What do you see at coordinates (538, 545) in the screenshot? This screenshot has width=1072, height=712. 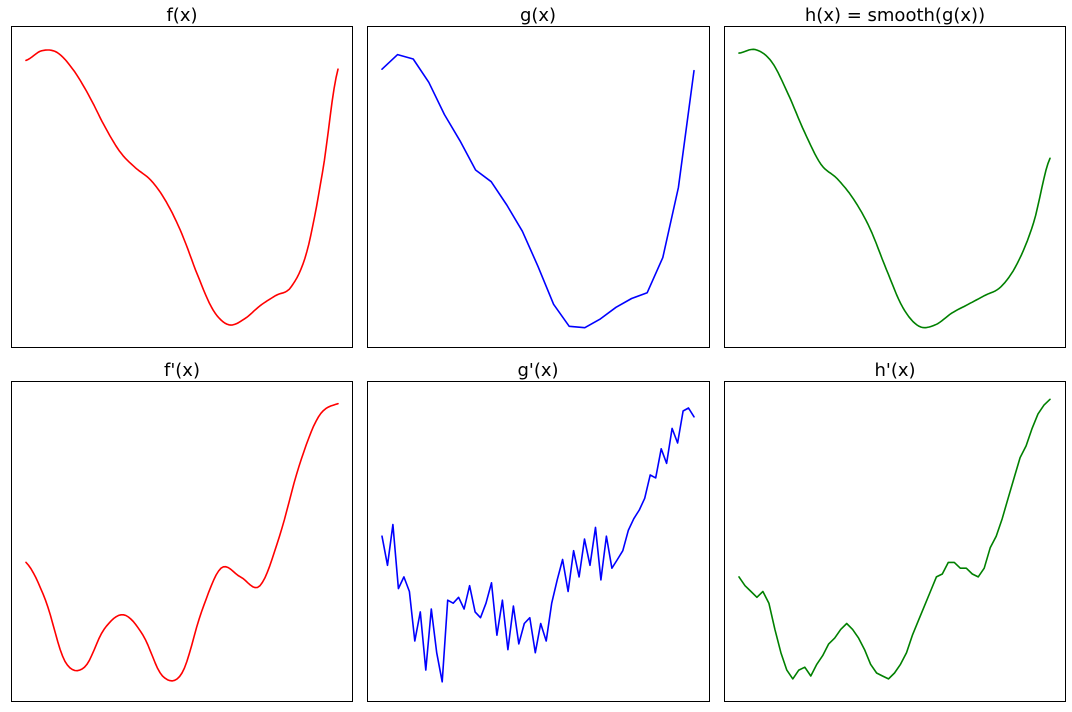 I see `line-series-gp` at bounding box center [538, 545].